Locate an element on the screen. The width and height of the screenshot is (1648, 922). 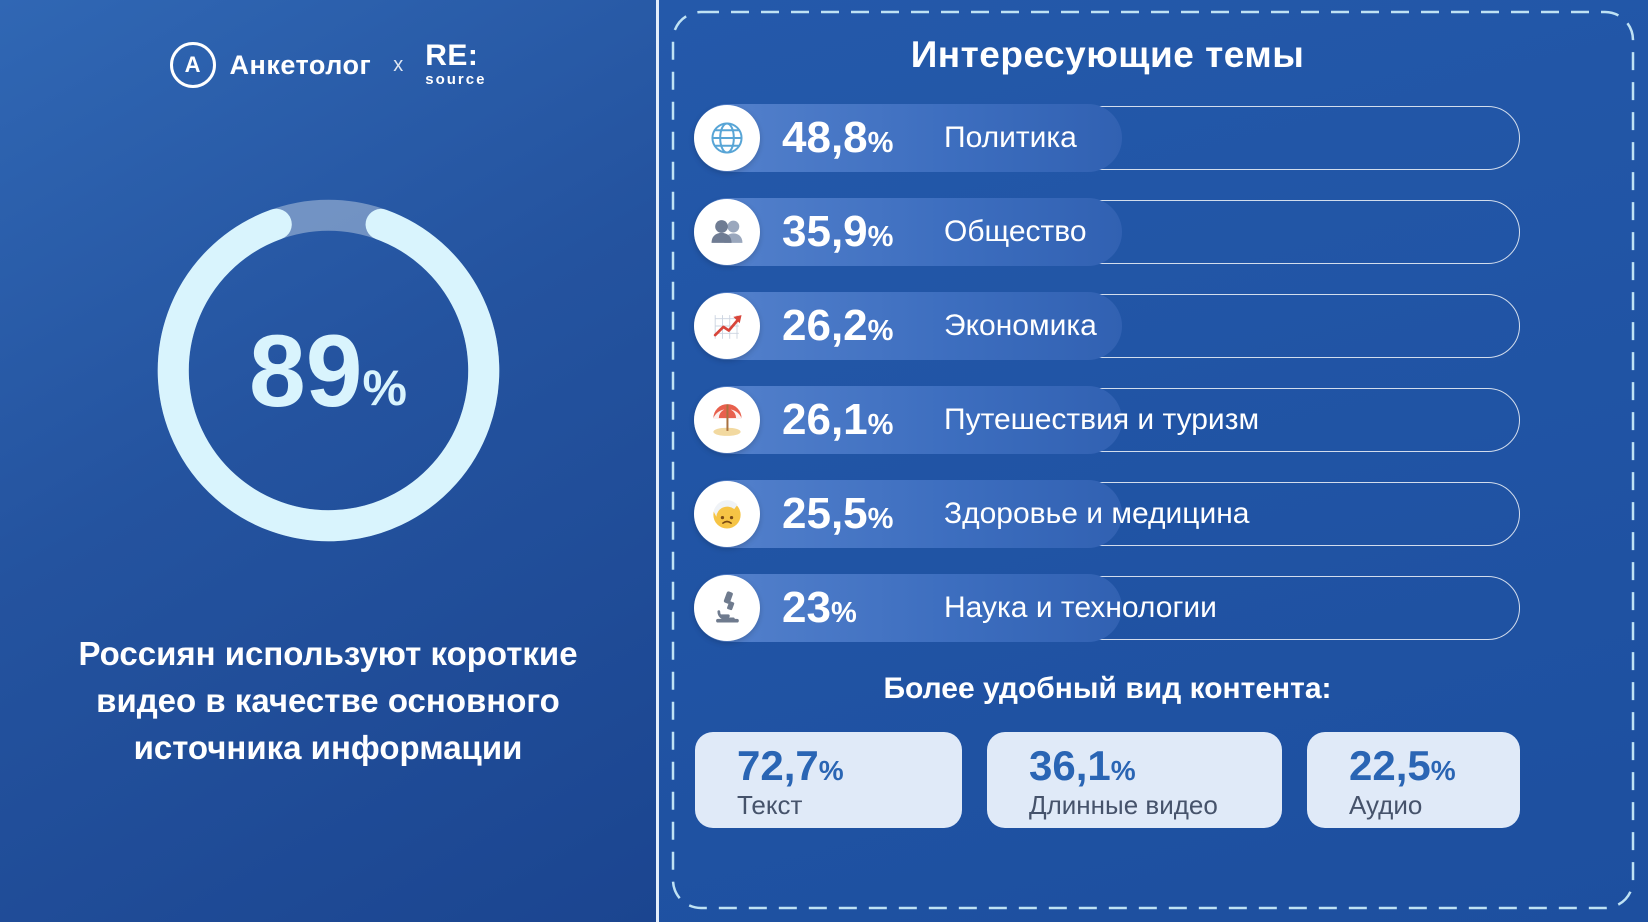
donut-chart: 89 % is located at coordinates (328, 370).